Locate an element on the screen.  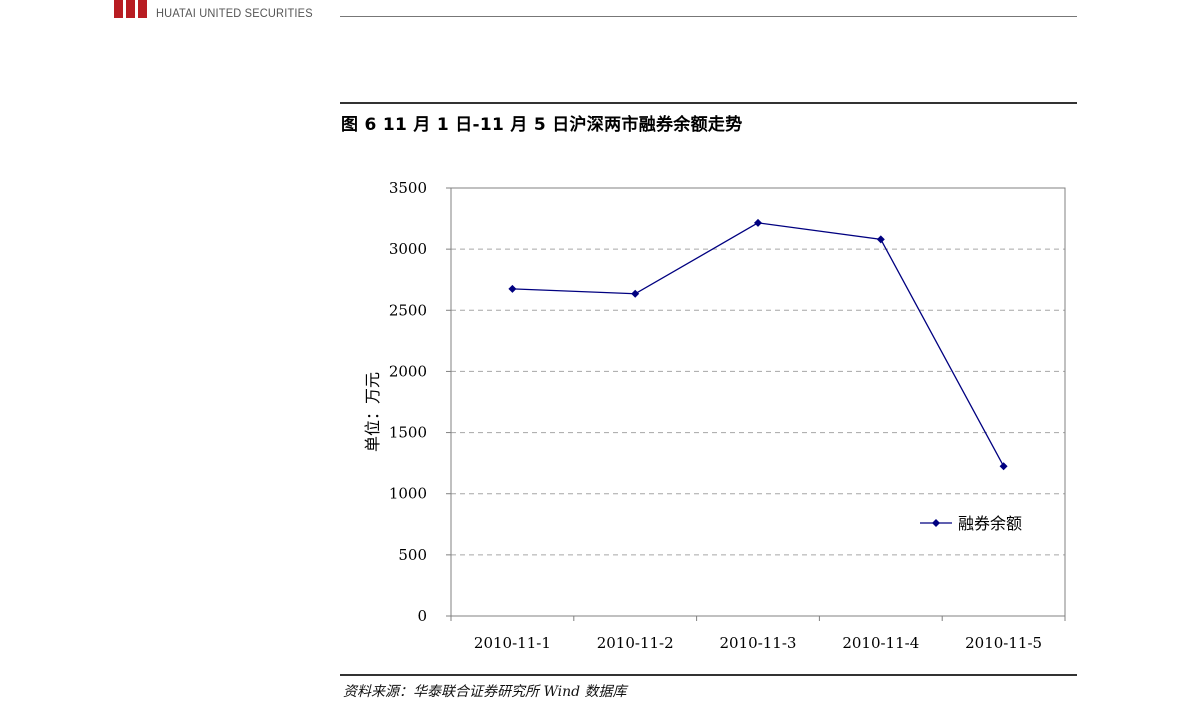
y-tick-label: 3000 is located at coordinates (408, 249).